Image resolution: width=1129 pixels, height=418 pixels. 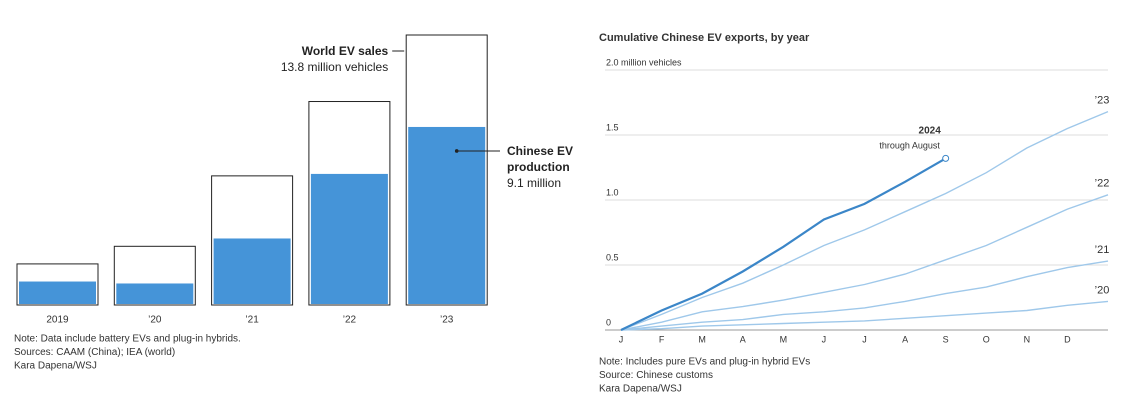 What do you see at coordinates (656, 375) in the screenshot?
I see `note: Source: Chinese customs` at bounding box center [656, 375].